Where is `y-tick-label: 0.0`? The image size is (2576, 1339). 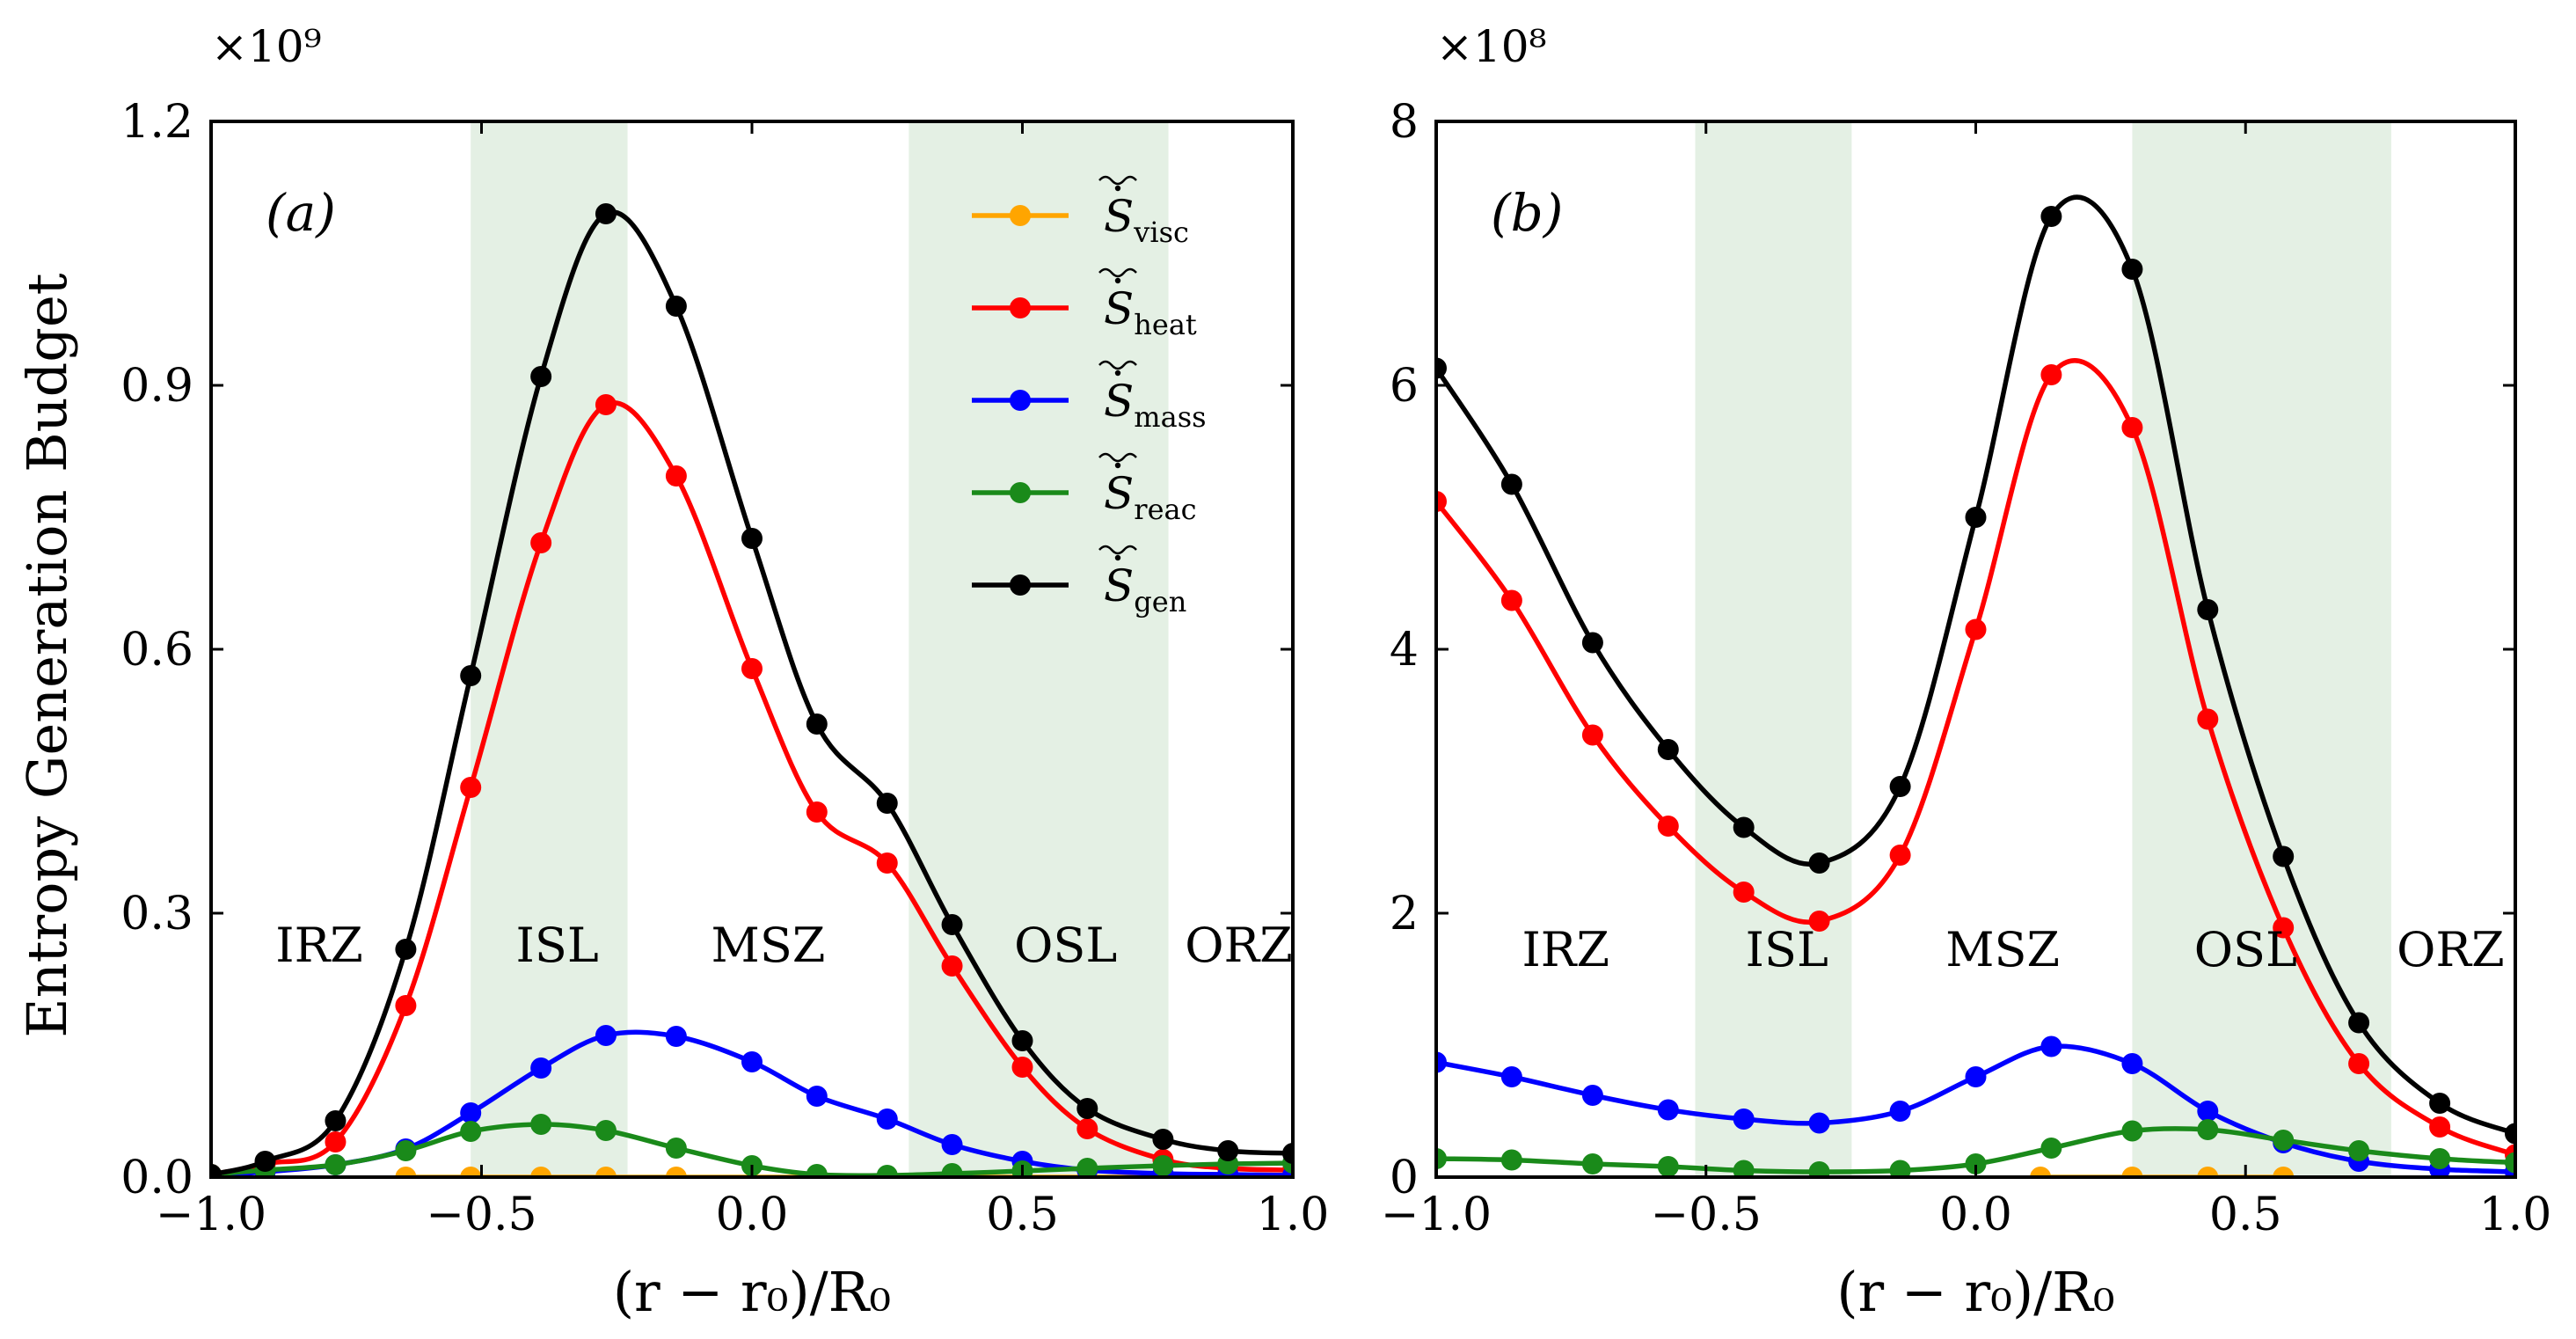
y-tick-label: 0.0 is located at coordinates (156, 1178).